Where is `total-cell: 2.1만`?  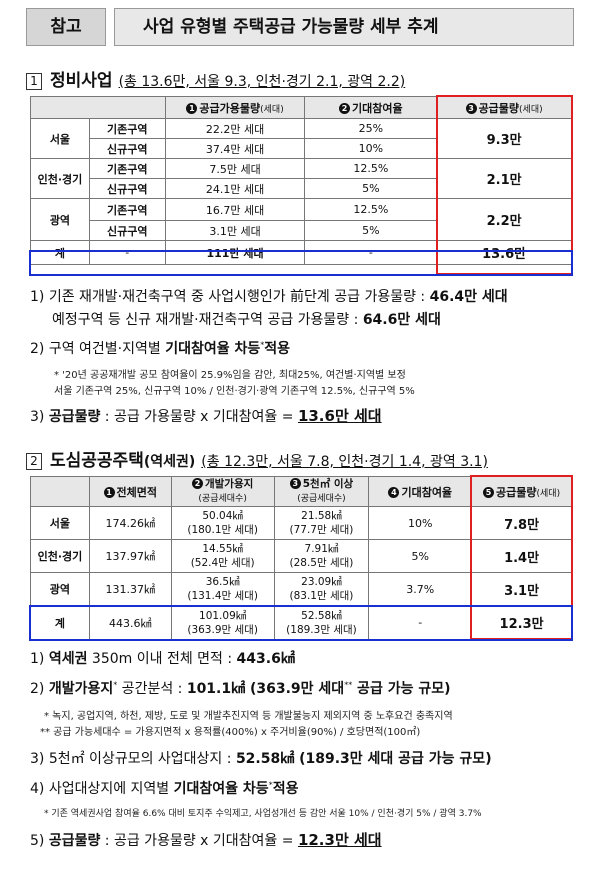 total-cell: 2.1만 is located at coordinates (504, 178).